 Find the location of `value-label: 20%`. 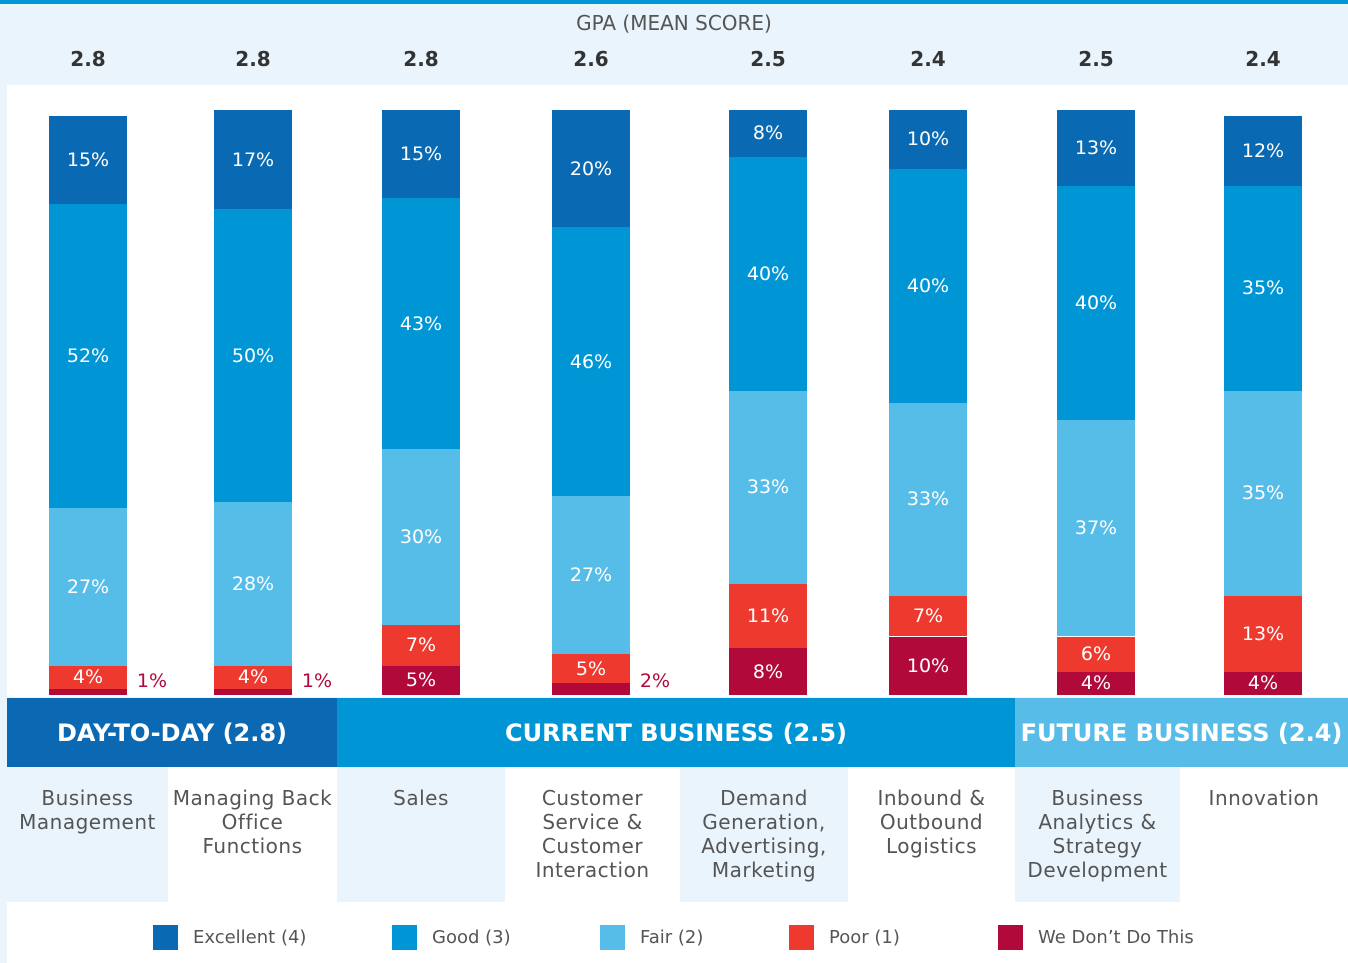

value-label: 20% is located at coordinates (591, 168).